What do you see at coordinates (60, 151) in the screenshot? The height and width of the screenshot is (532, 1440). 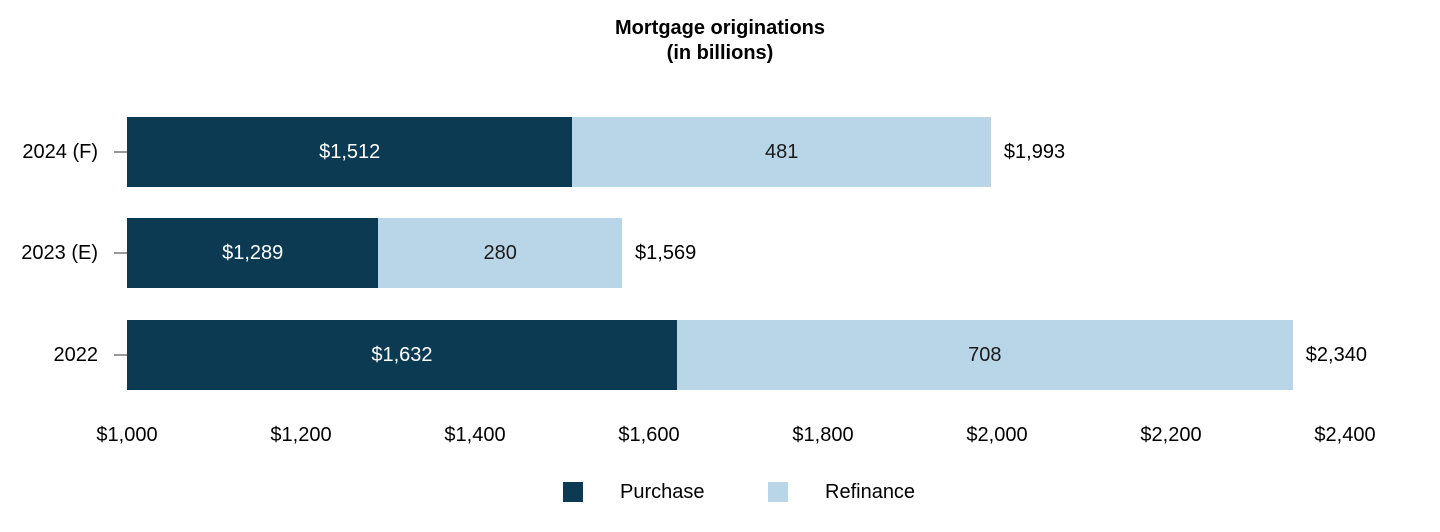 I see `category-label: 2024 (F)` at bounding box center [60, 151].